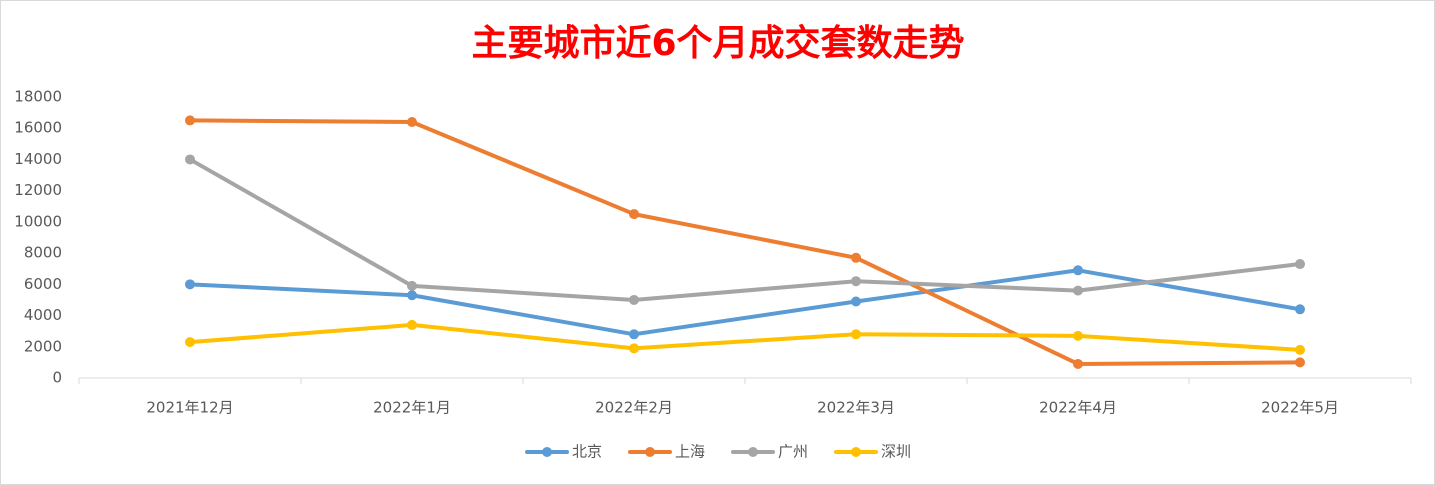  What do you see at coordinates (57, 378) in the screenshot?
I see `y-tick-label: 0` at bounding box center [57, 378].